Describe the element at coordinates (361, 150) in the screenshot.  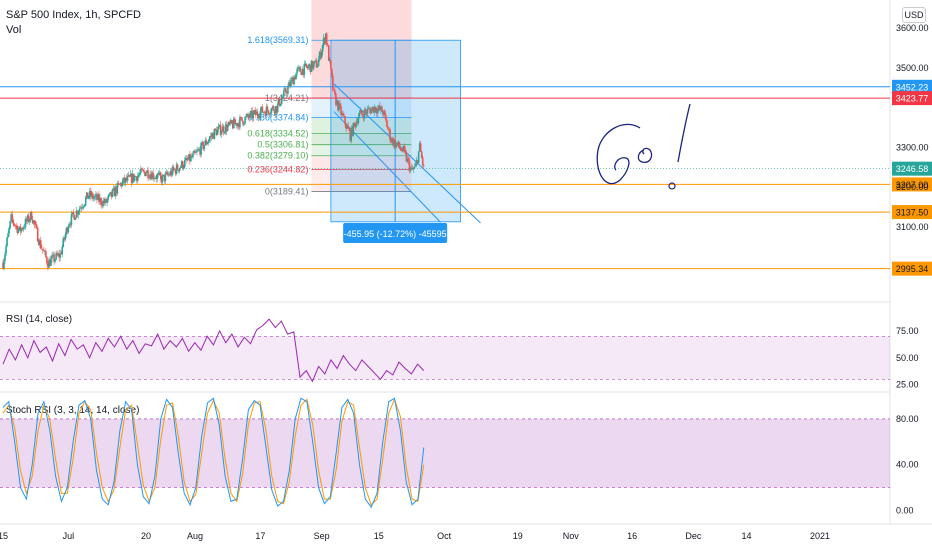
I see `fib-zone-0.382` at that location.